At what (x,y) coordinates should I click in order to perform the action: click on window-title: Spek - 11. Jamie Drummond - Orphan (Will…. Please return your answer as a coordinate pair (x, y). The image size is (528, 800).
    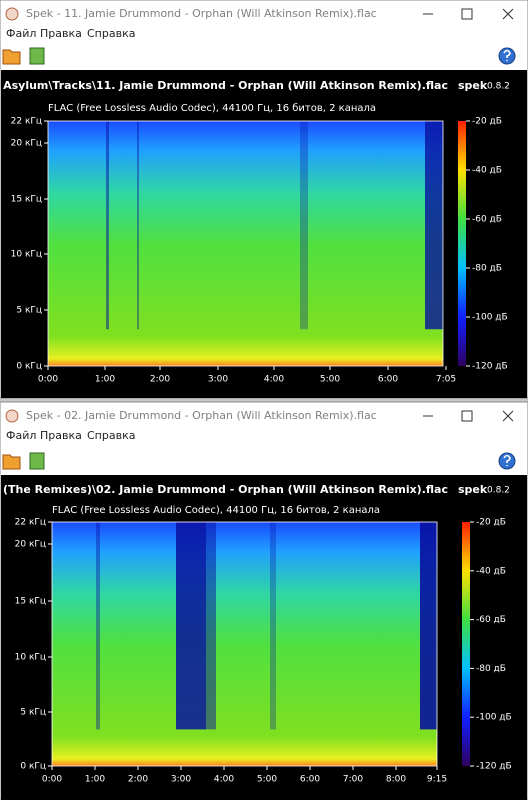
    Looking at the image, I should click on (201, 13).